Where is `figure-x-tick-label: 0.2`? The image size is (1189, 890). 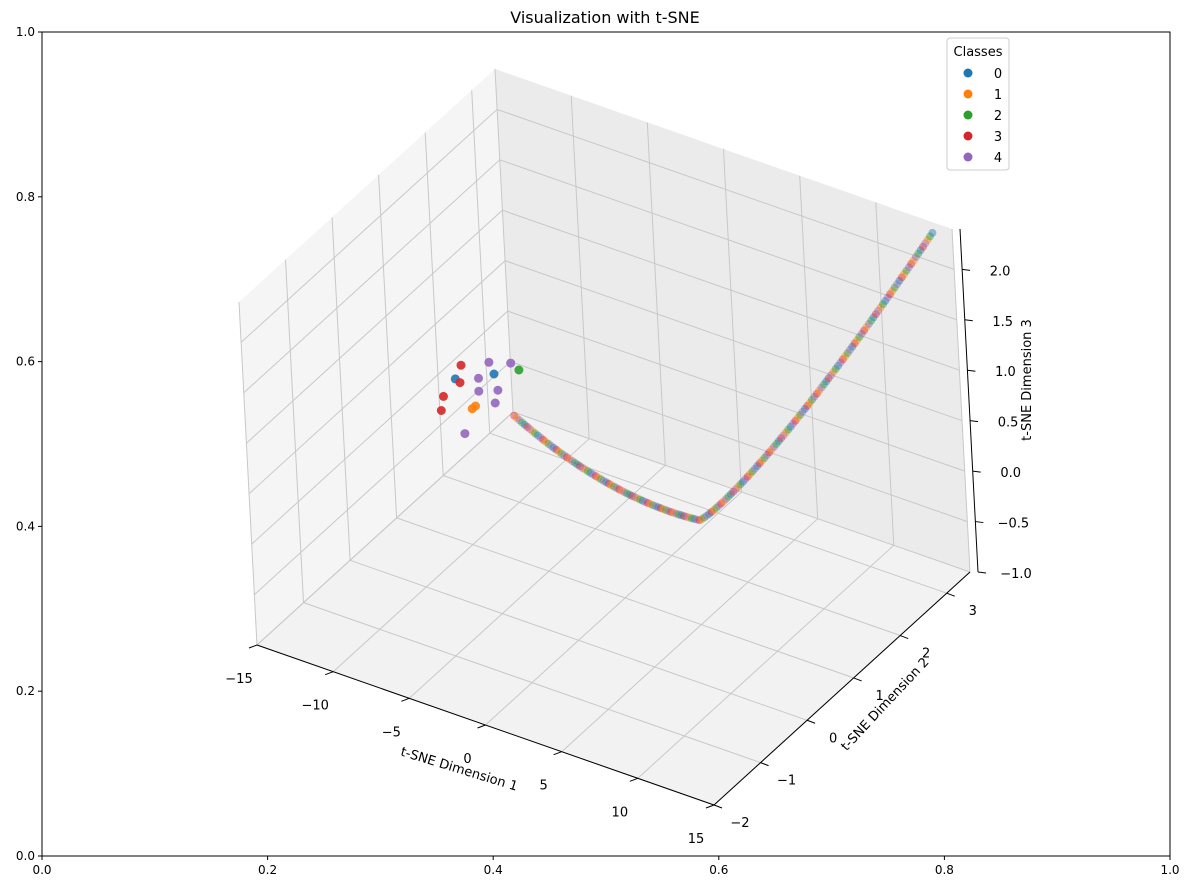
figure-x-tick-label: 0.2 is located at coordinates (267, 870).